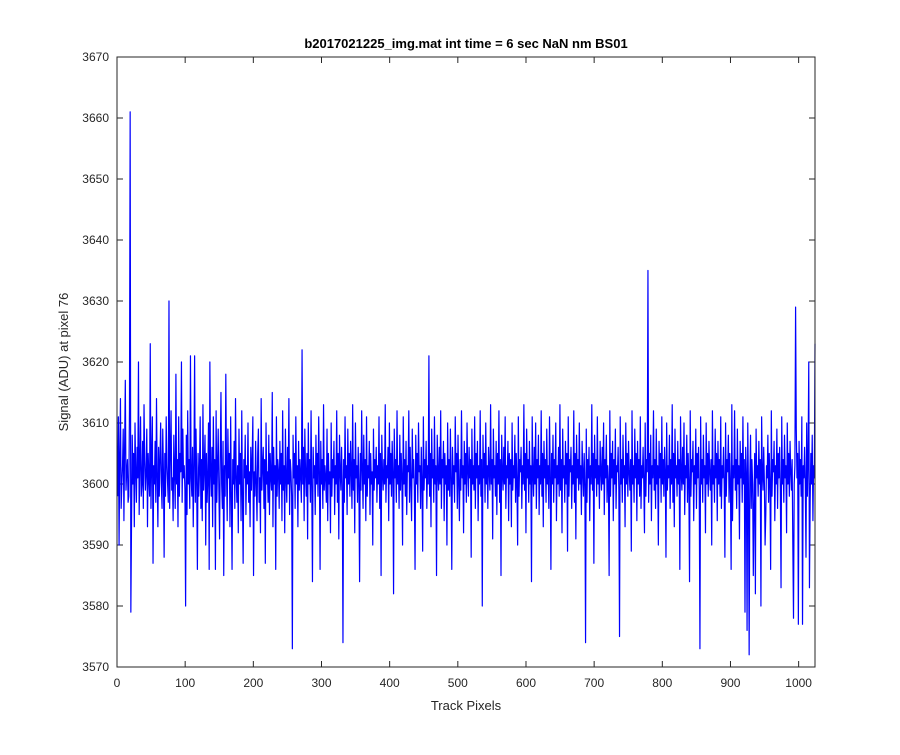 This screenshot has height=755, width=900. What do you see at coordinates (526, 683) in the screenshot?
I see `x-tick-label: 600` at bounding box center [526, 683].